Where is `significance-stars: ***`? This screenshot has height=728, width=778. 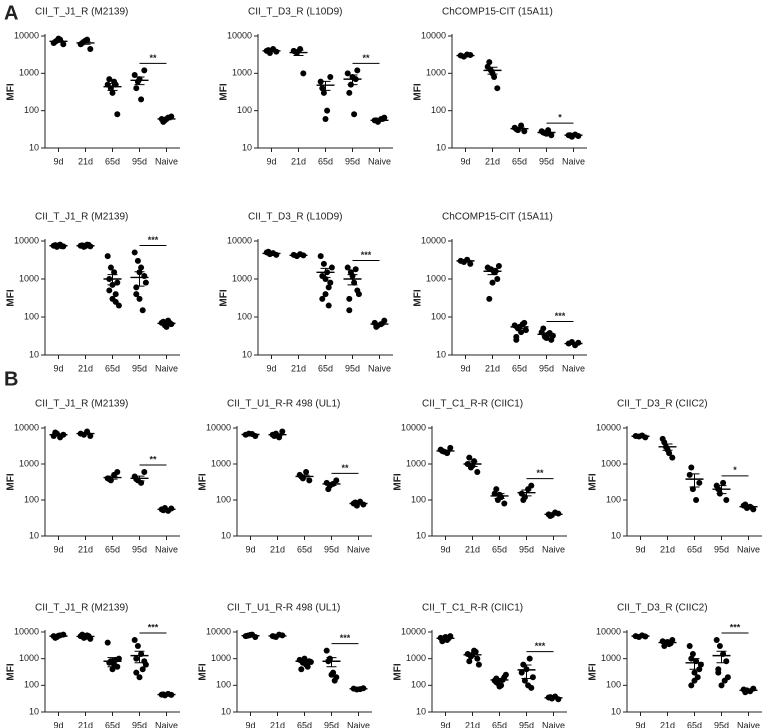
significance-stars: *** is located at coordinates (345, 638).